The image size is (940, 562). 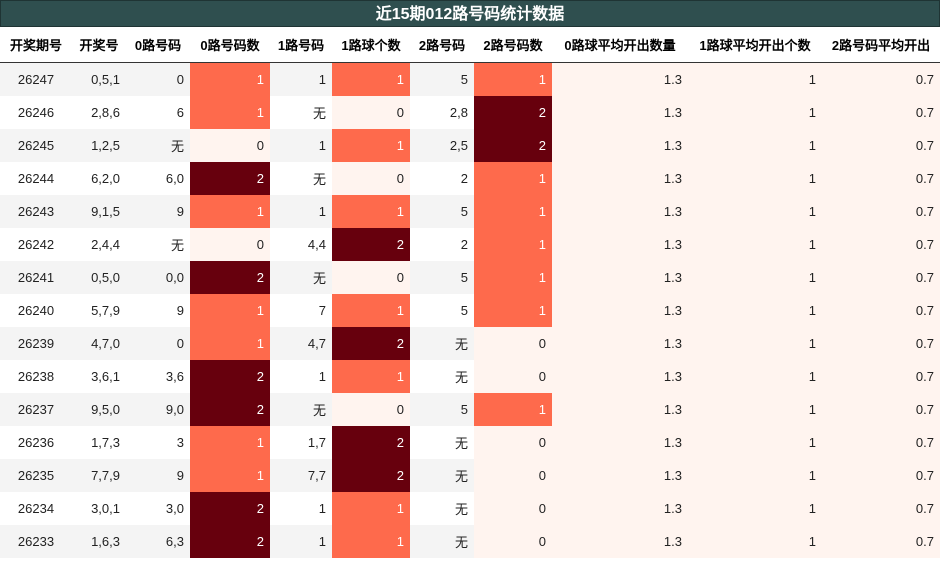 What do you see at coordinates (301, 45) in the screenshot?
I see `col-header-road1-numbers: 1路号码` at bounding box center [301, 45].